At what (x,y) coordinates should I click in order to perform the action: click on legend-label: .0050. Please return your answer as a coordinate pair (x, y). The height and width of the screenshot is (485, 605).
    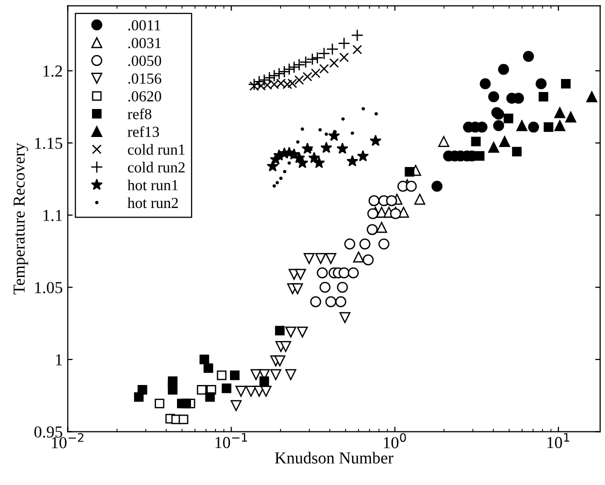
    Looking at the image, I should click on (145, 61).